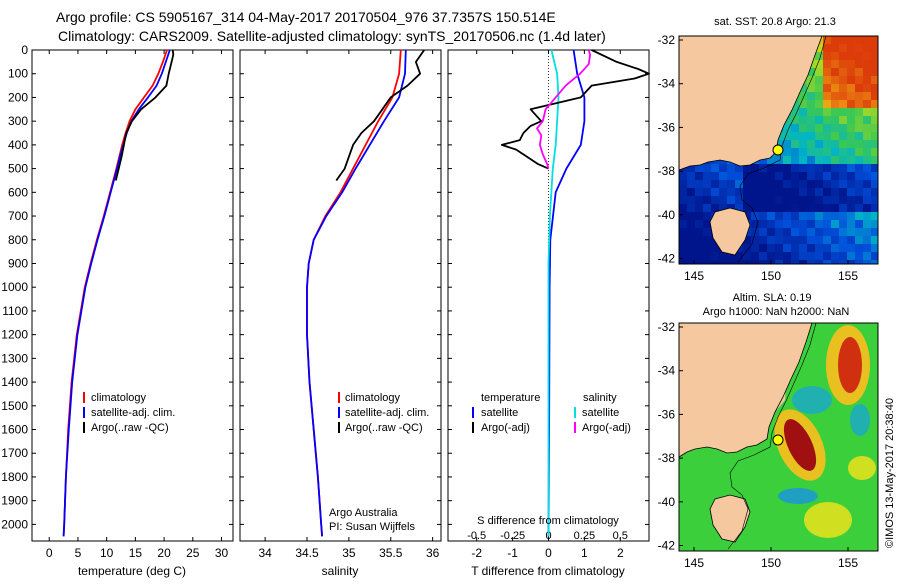 The width and height of the screenshot is (900, 585). I want to click on sla-high-eddy-core, so click(800, 445).